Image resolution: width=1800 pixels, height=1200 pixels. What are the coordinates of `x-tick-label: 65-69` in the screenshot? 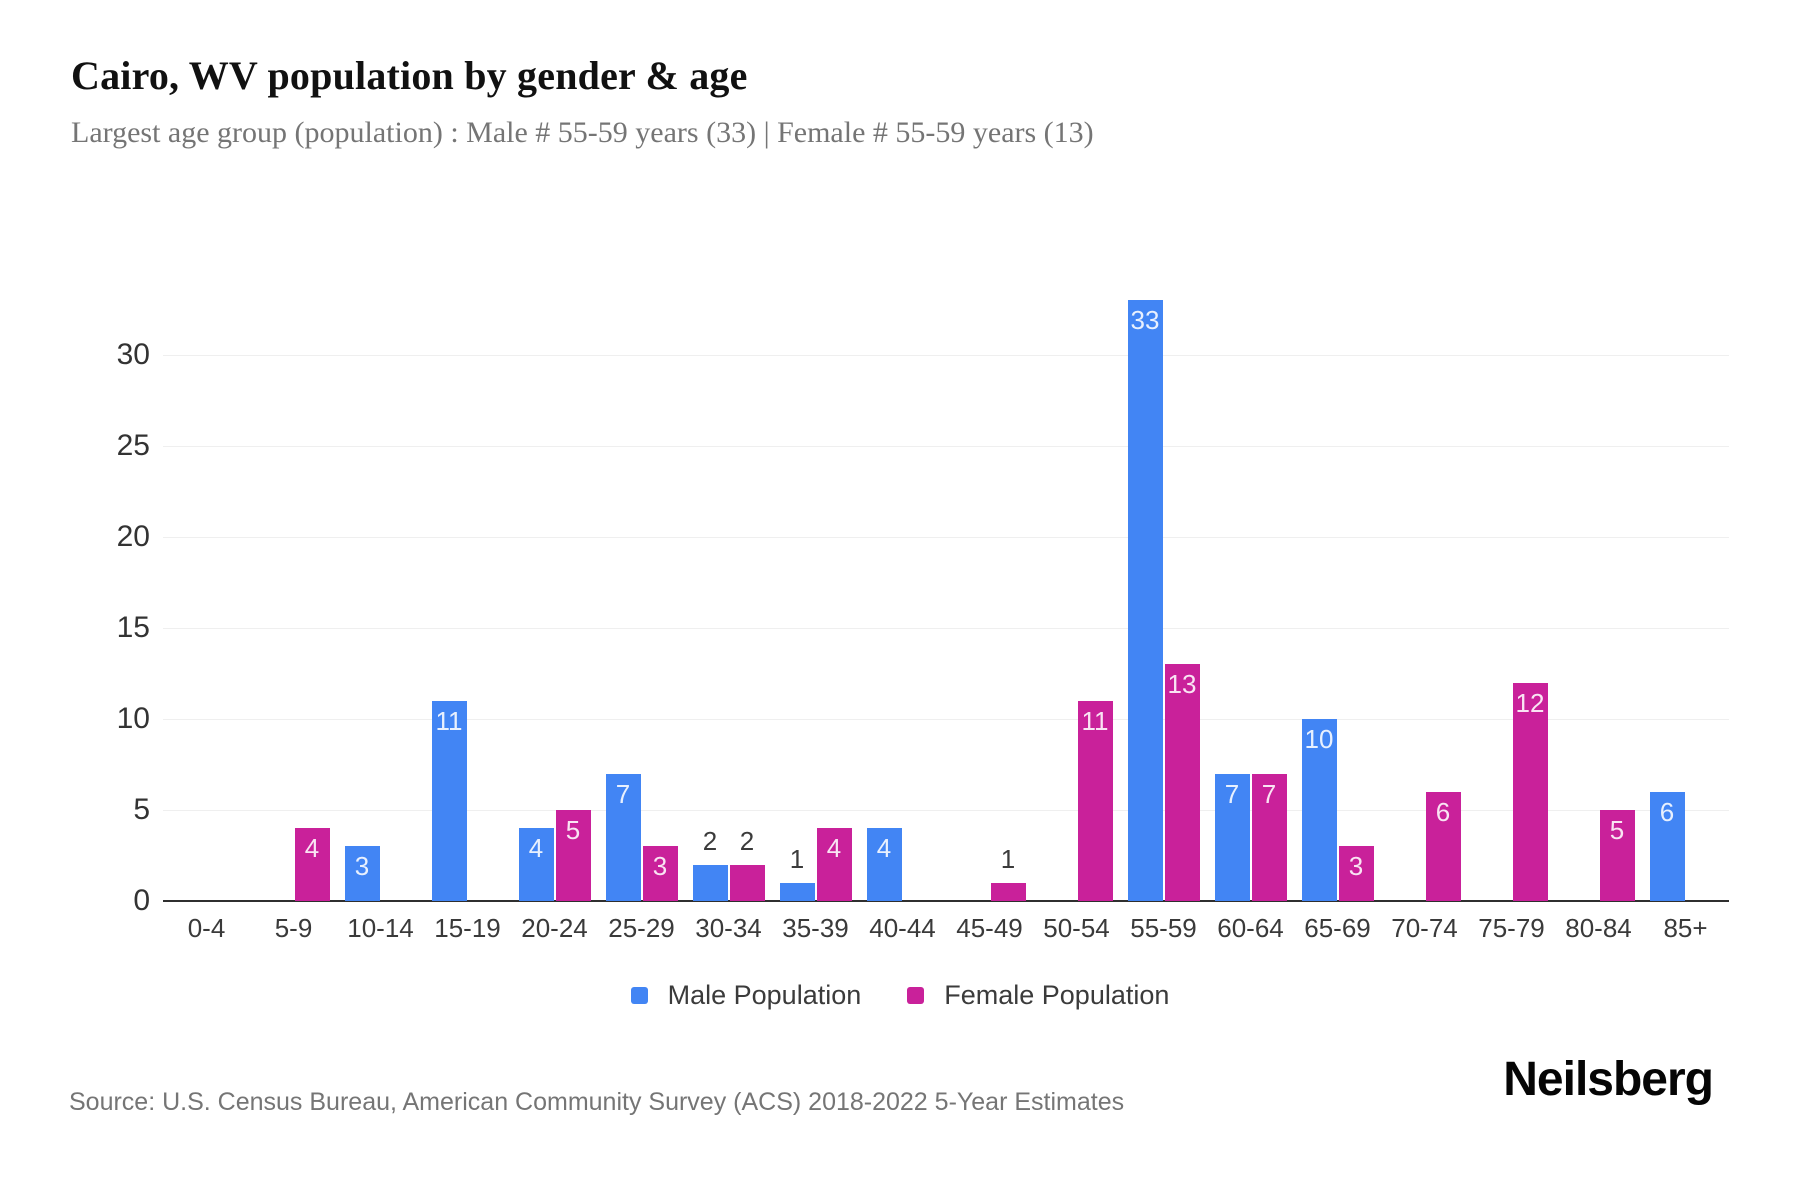 It's located at (1337, 928).